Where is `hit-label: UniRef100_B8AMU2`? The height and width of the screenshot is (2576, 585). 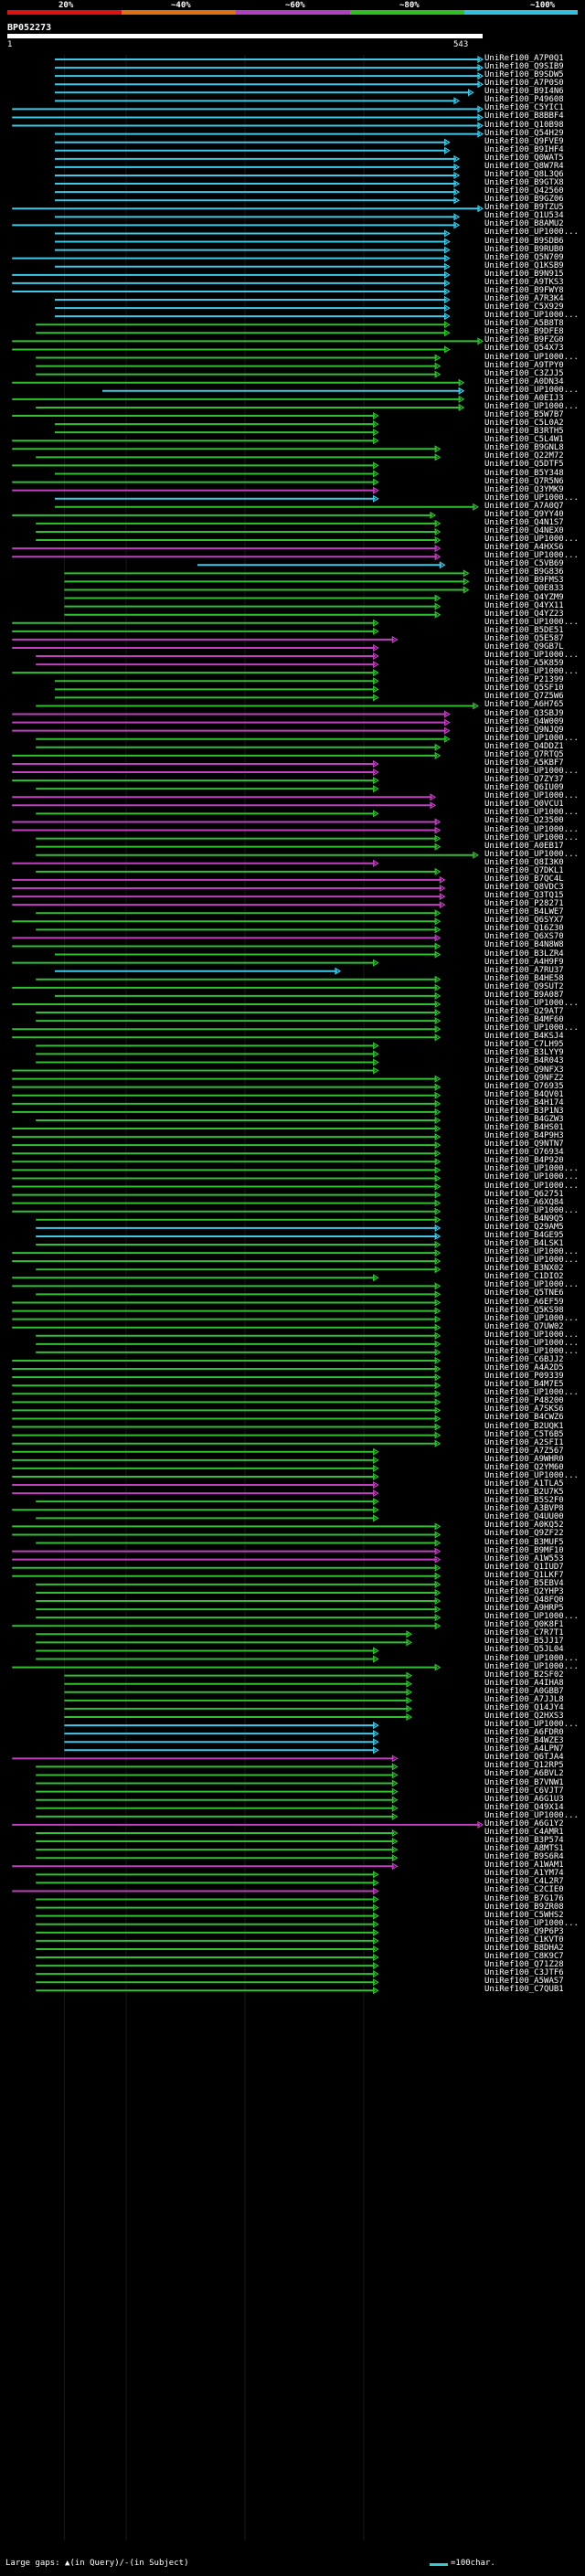
hit-label: UniRef100_B8AMU2 is located at coordinates (524, 224).